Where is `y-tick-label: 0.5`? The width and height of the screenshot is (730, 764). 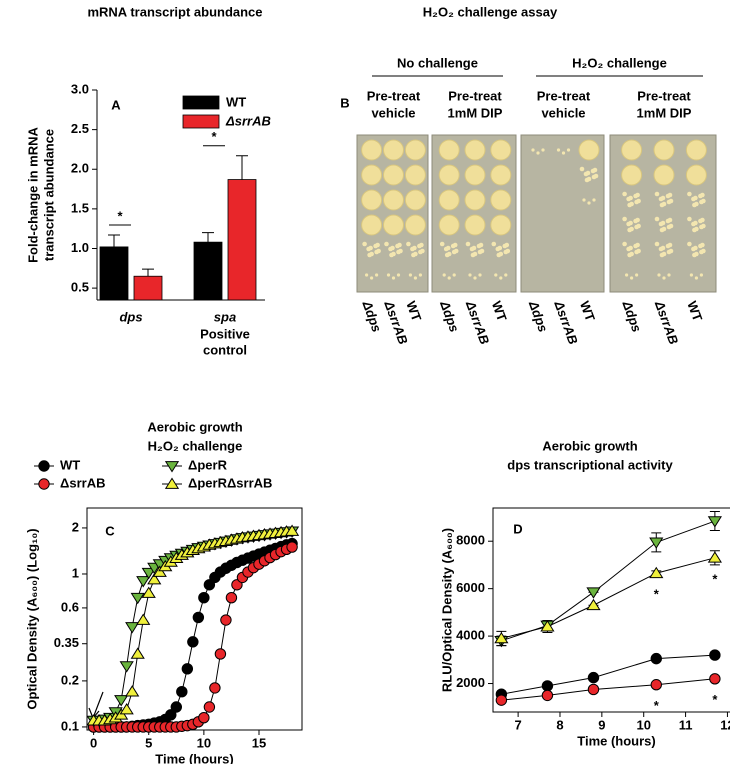 y-tick-label: 0.5 is located at coordinates (80, 287).